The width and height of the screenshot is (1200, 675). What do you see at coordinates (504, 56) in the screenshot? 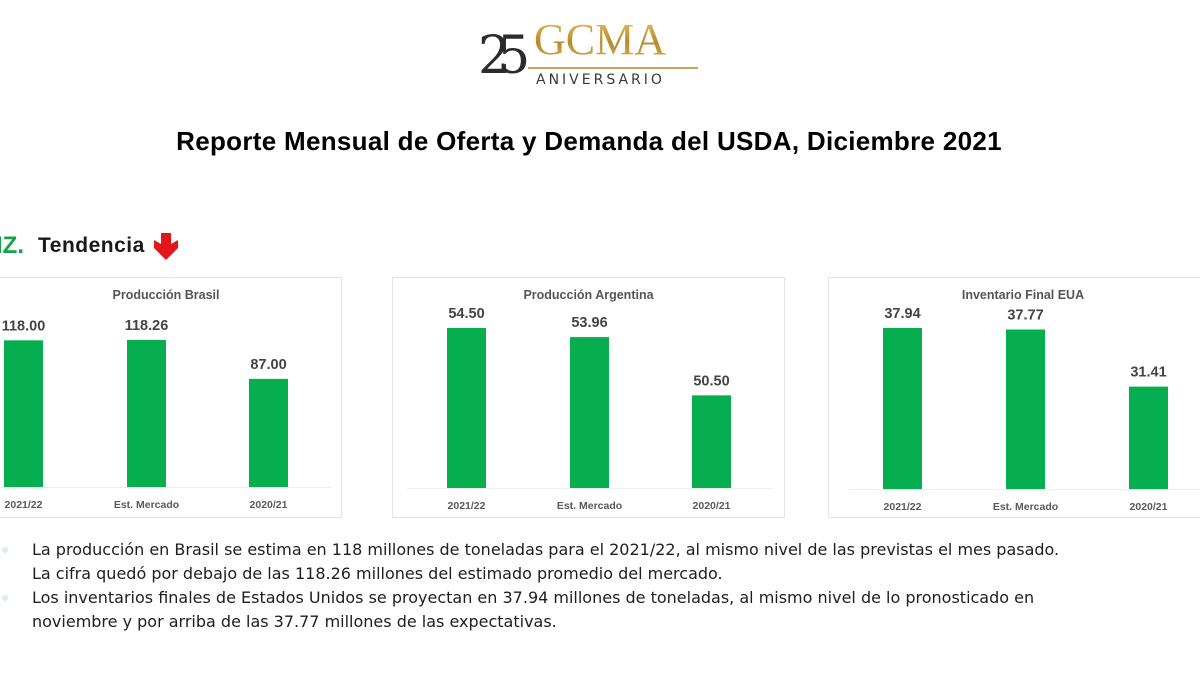
I see `logo-anniversary-number: 25` at bounding box center [504, 56].